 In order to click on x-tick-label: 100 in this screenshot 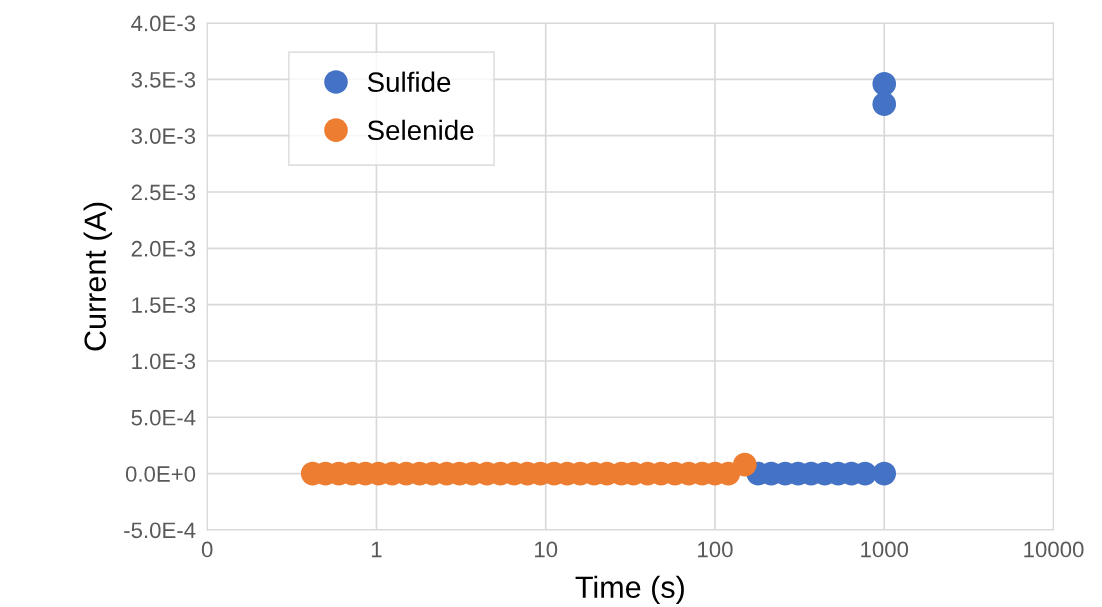, I will do `click(715, 549)`.